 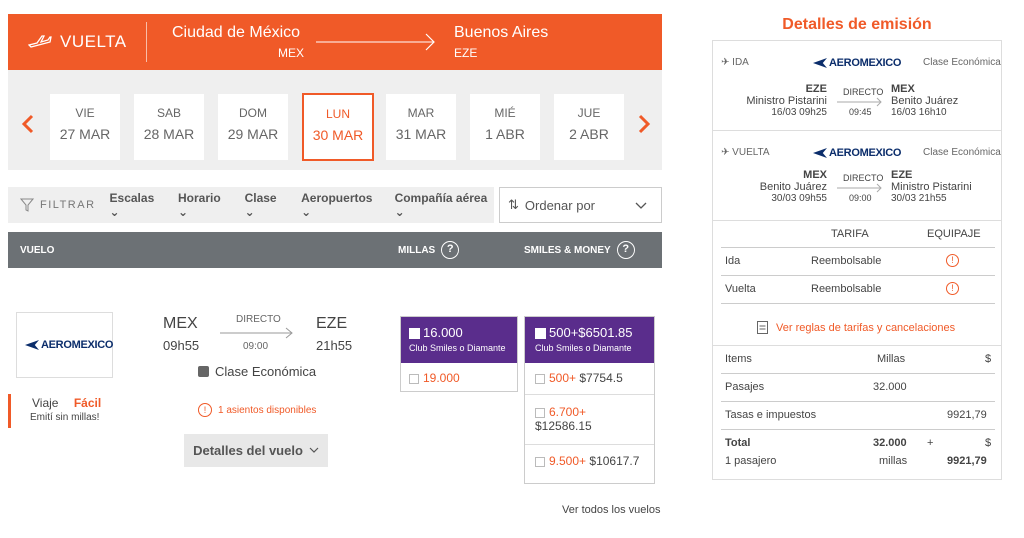 I want to click on document-icon, so click(x=762, y=327).